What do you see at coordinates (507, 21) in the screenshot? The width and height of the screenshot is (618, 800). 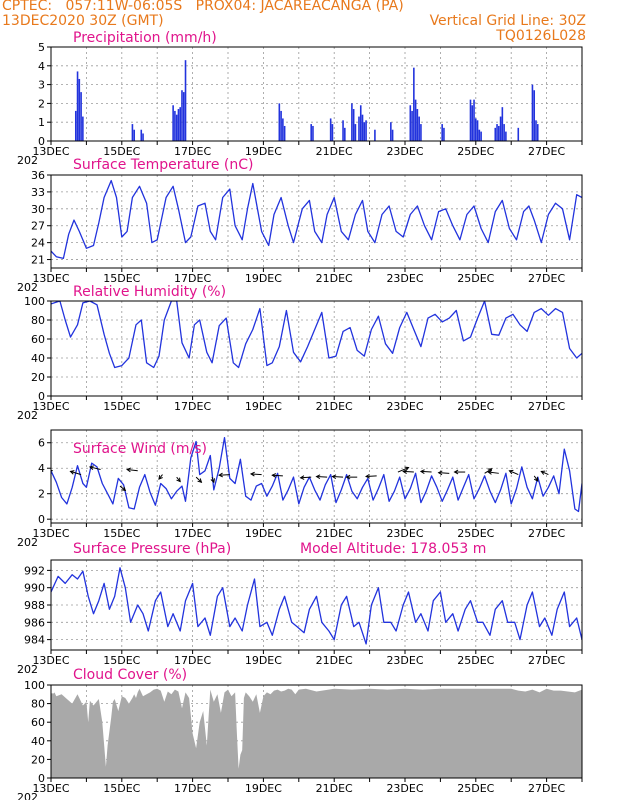 I see `header-grid-line-note: Vertical Grid Line: 30Z` at bounding box center [507, 21].